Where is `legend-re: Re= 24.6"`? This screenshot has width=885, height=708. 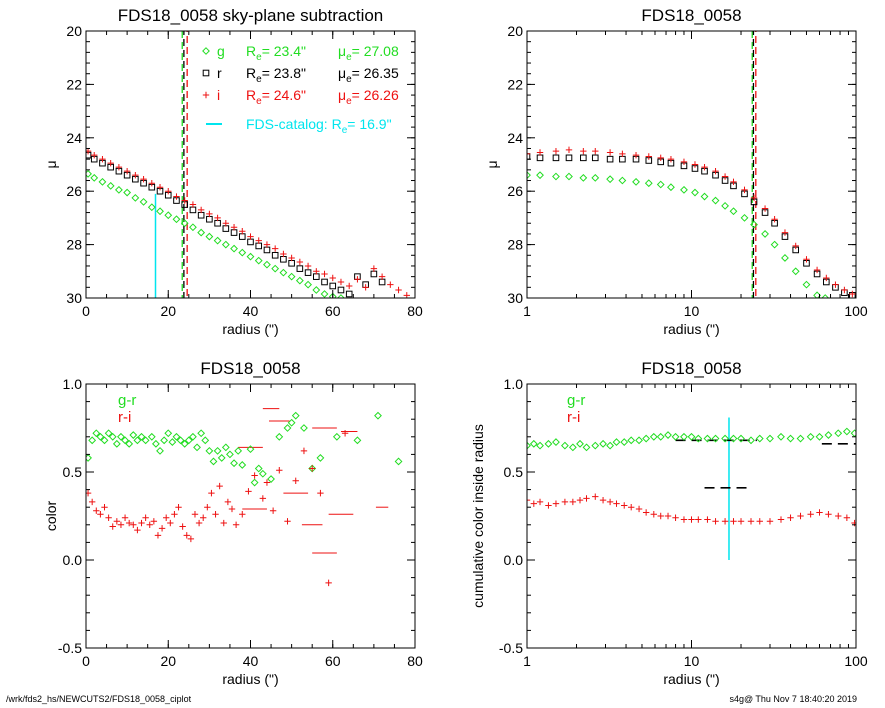
legend-re: Re= 24.6" is located at coordinates (276, 97).